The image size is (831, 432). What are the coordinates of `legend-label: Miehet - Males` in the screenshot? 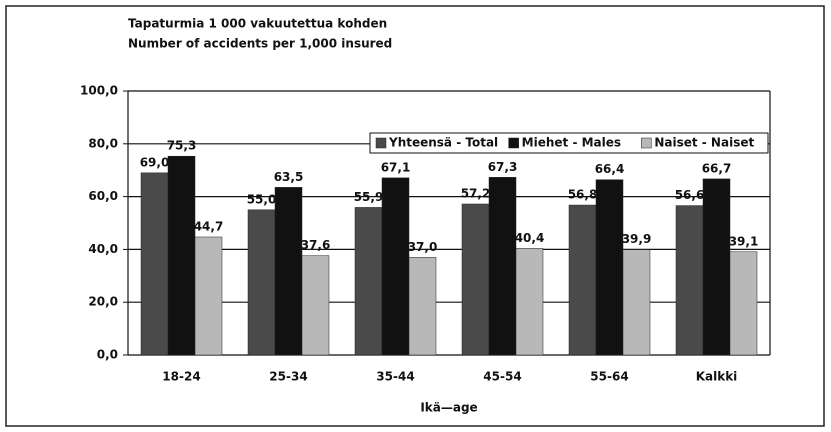 It's located at (571, 143).